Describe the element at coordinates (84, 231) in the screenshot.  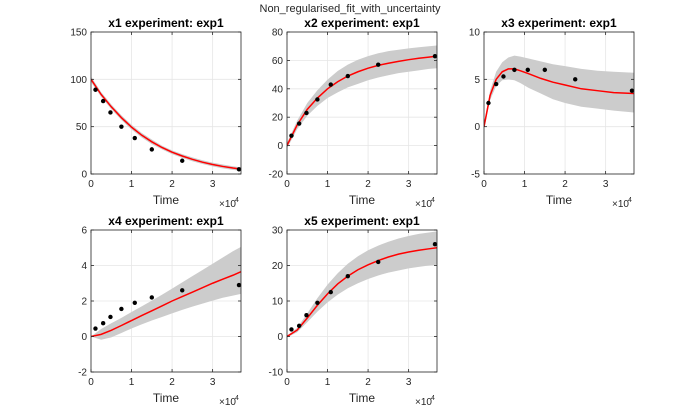
I see `y-tick-label: 6` at that location.